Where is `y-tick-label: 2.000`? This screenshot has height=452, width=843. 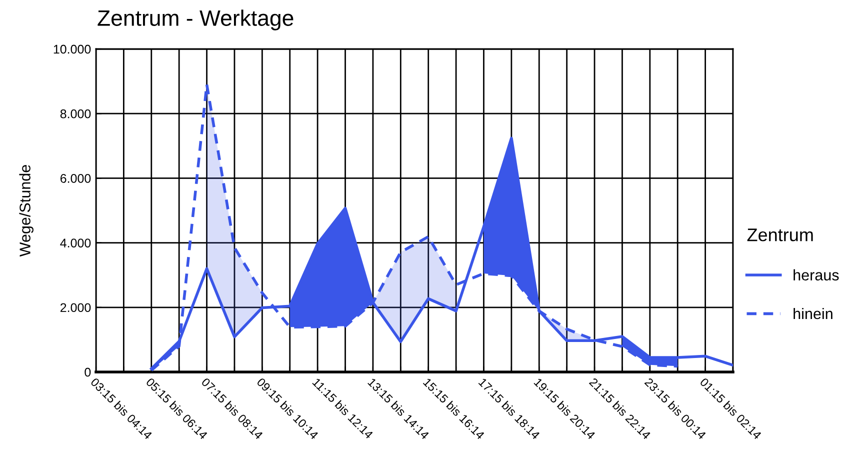
y-tick-label: 2.000 is located at coordinates (75, 307).